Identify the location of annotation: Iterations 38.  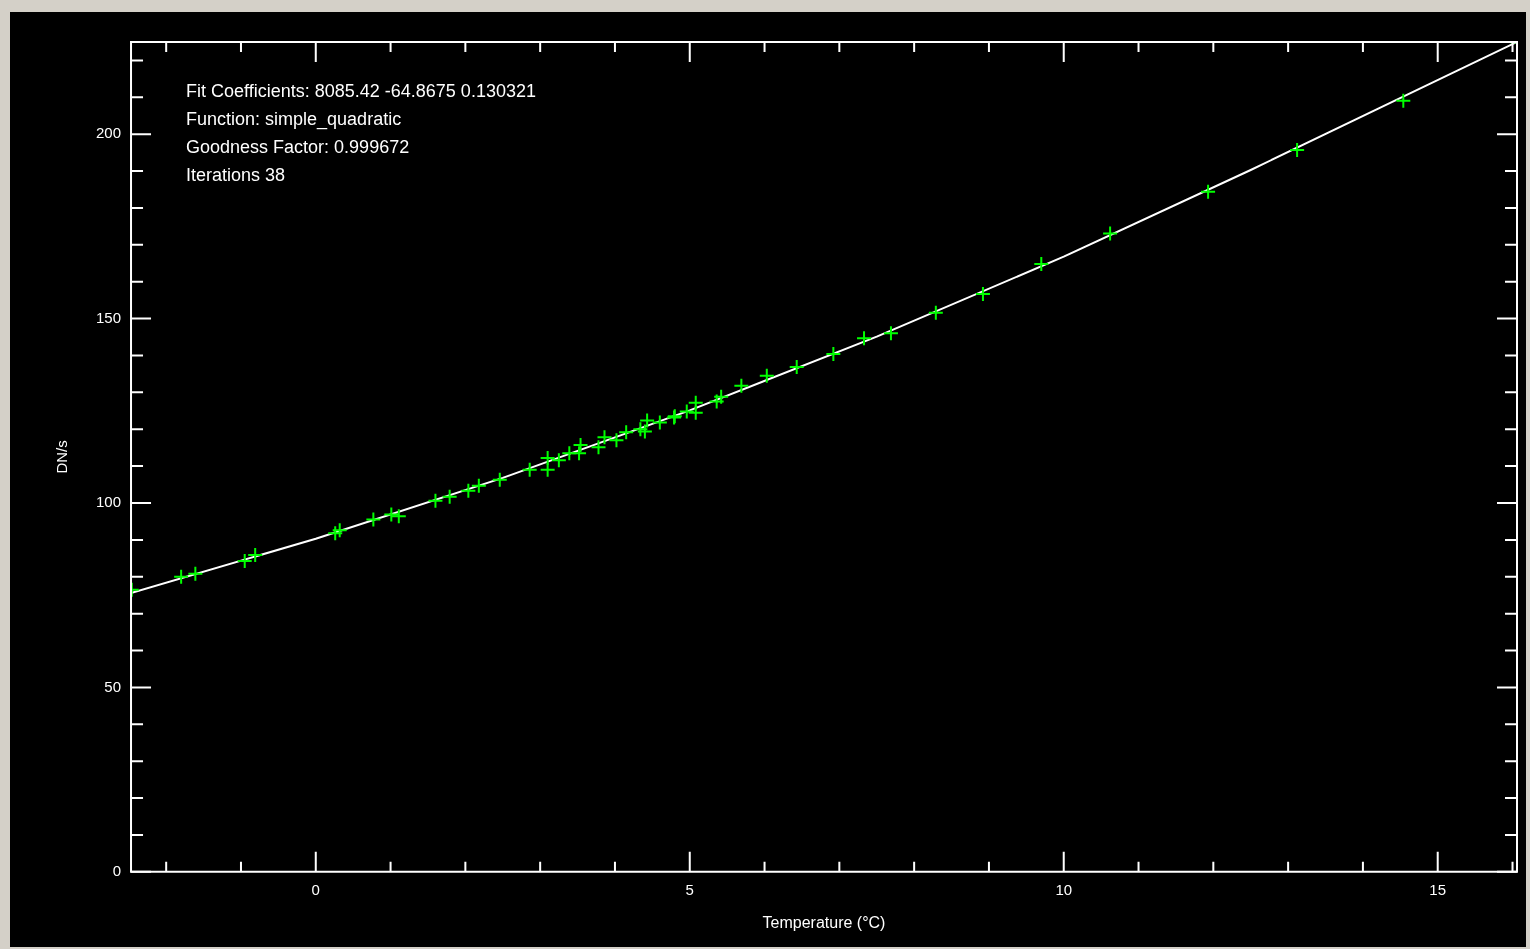
(236, 174).